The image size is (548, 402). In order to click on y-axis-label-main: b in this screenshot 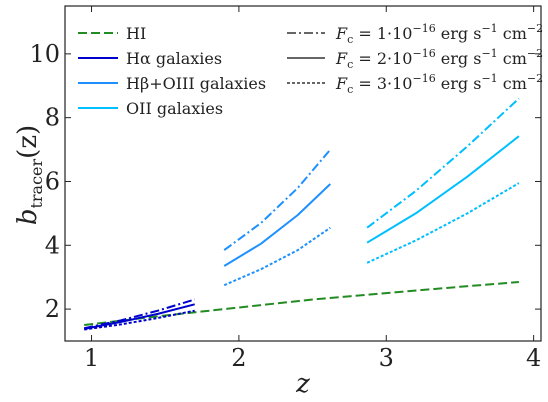, I will do `click(28, 217)`.